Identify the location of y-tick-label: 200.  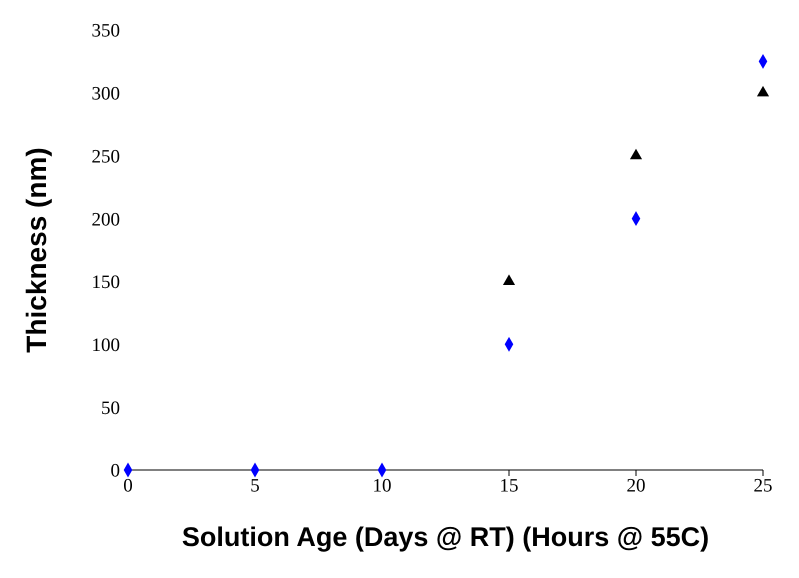
(106, 219).